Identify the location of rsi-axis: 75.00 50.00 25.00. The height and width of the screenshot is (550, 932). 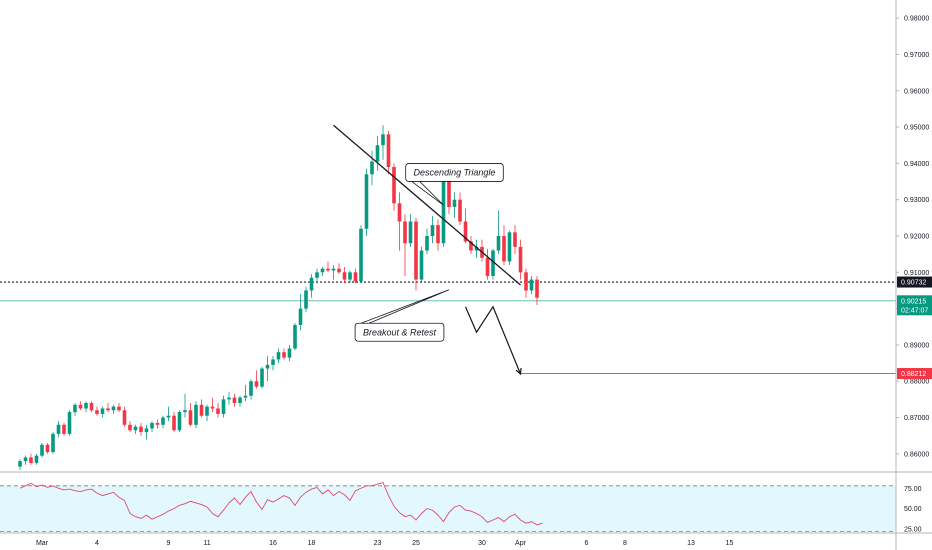
(913, 510).